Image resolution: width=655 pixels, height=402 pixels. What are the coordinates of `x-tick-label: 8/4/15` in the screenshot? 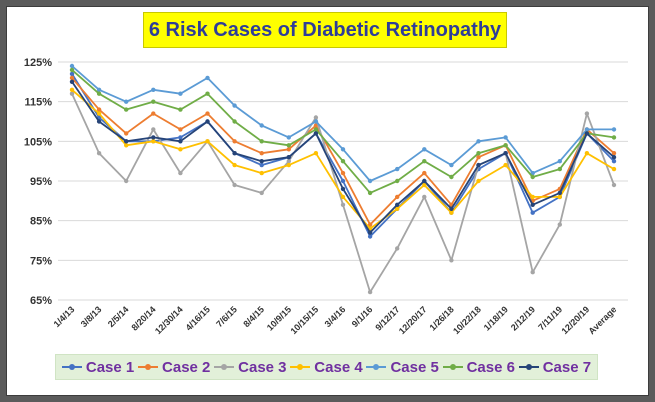 It's located at (253, 316).